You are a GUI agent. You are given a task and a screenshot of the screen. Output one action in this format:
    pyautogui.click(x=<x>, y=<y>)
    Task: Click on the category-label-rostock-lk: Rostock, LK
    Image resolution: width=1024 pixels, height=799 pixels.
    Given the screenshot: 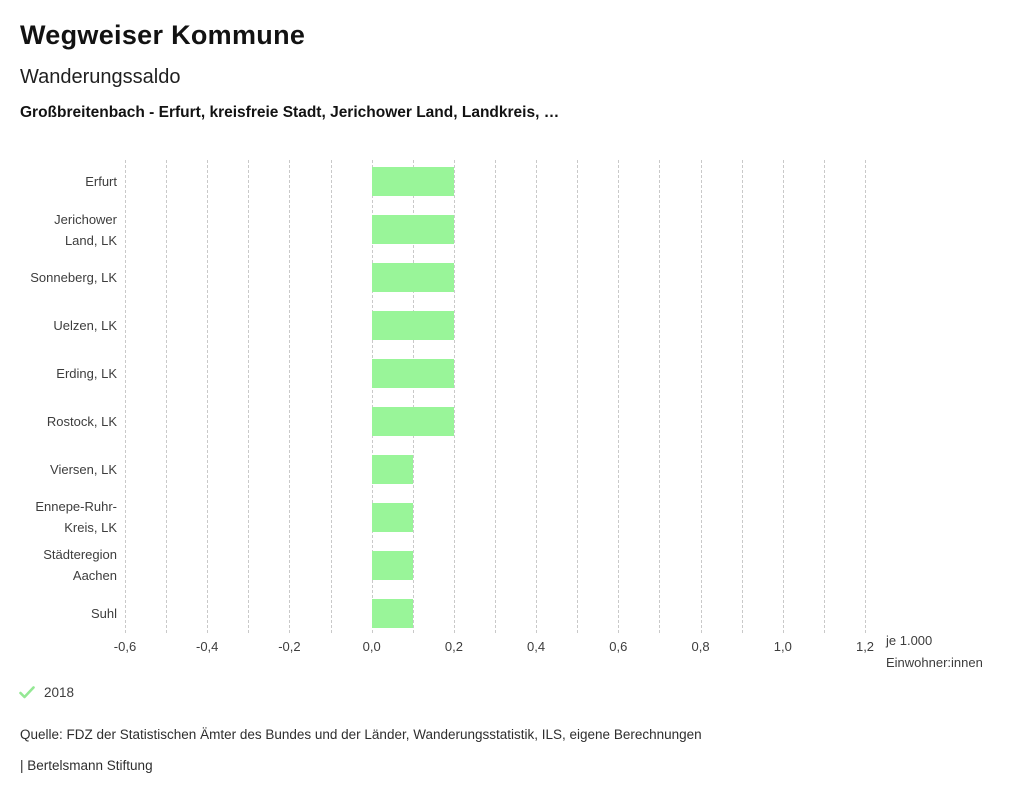 What is the action you would take?
    pyautogui.click(x=81, y=421)
    